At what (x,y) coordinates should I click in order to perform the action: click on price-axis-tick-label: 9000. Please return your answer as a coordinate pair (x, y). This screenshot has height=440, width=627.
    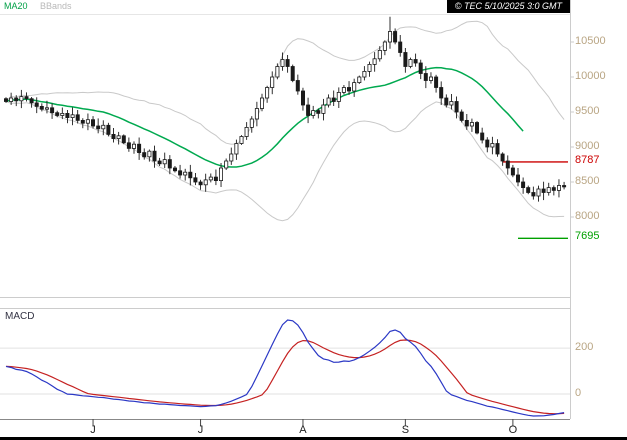
    Looking at the image, I should click on (587, 146).